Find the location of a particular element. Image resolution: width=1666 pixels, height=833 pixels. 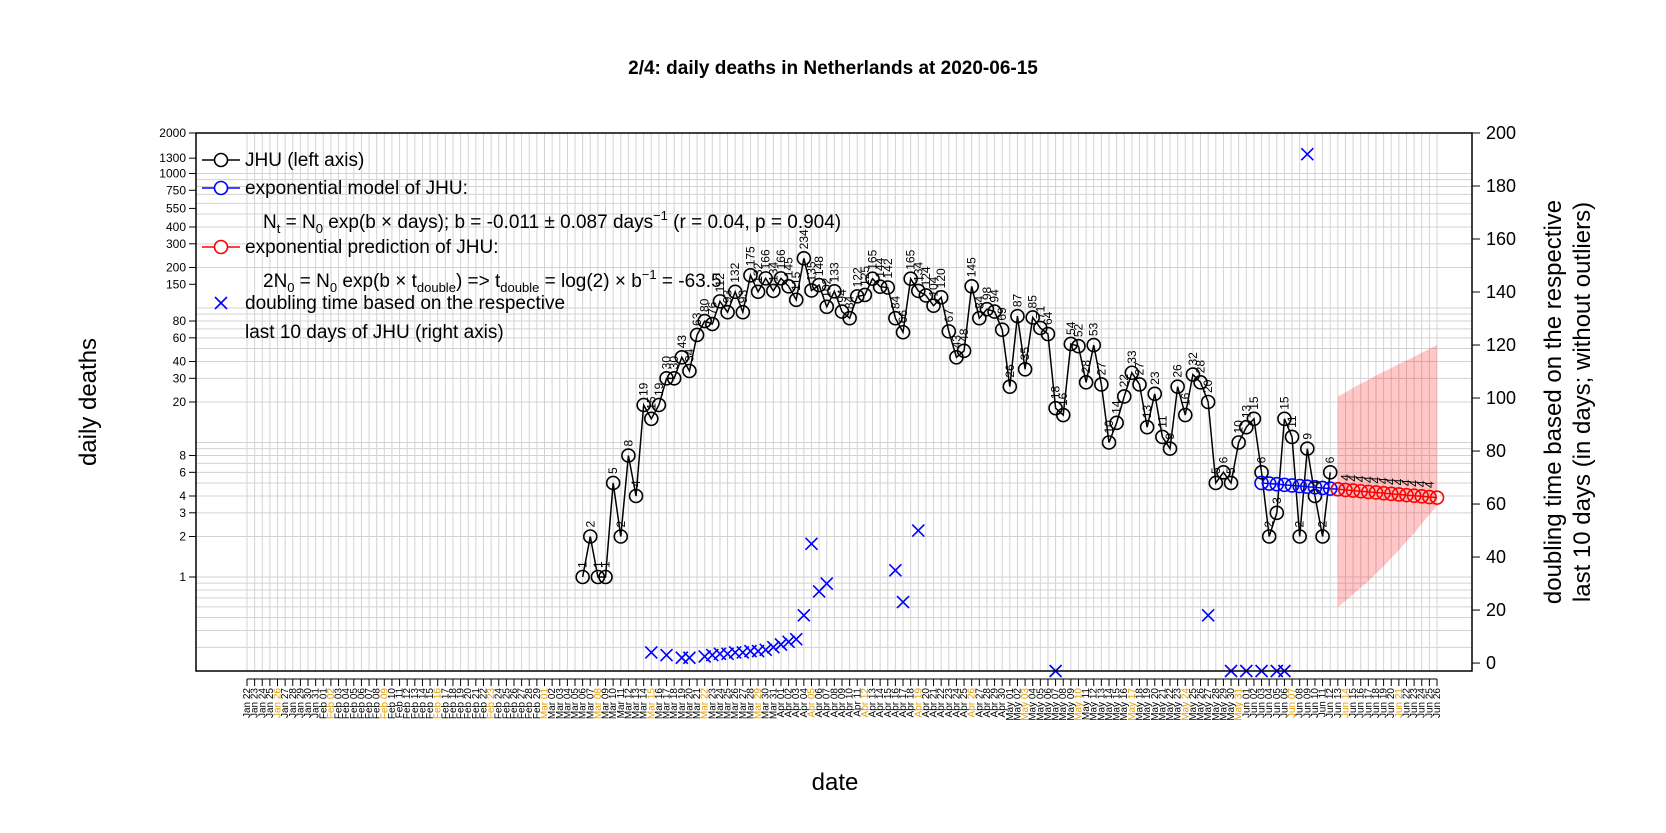

x-axis-tick-label: May 26 is located at coordinates (1201, 704).